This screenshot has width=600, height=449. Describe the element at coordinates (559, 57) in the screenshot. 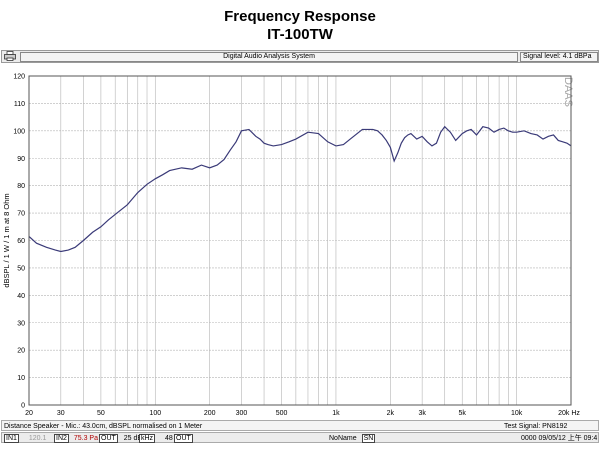

I see `signal-level: Signal level: 4.1 dBPa` at that location.